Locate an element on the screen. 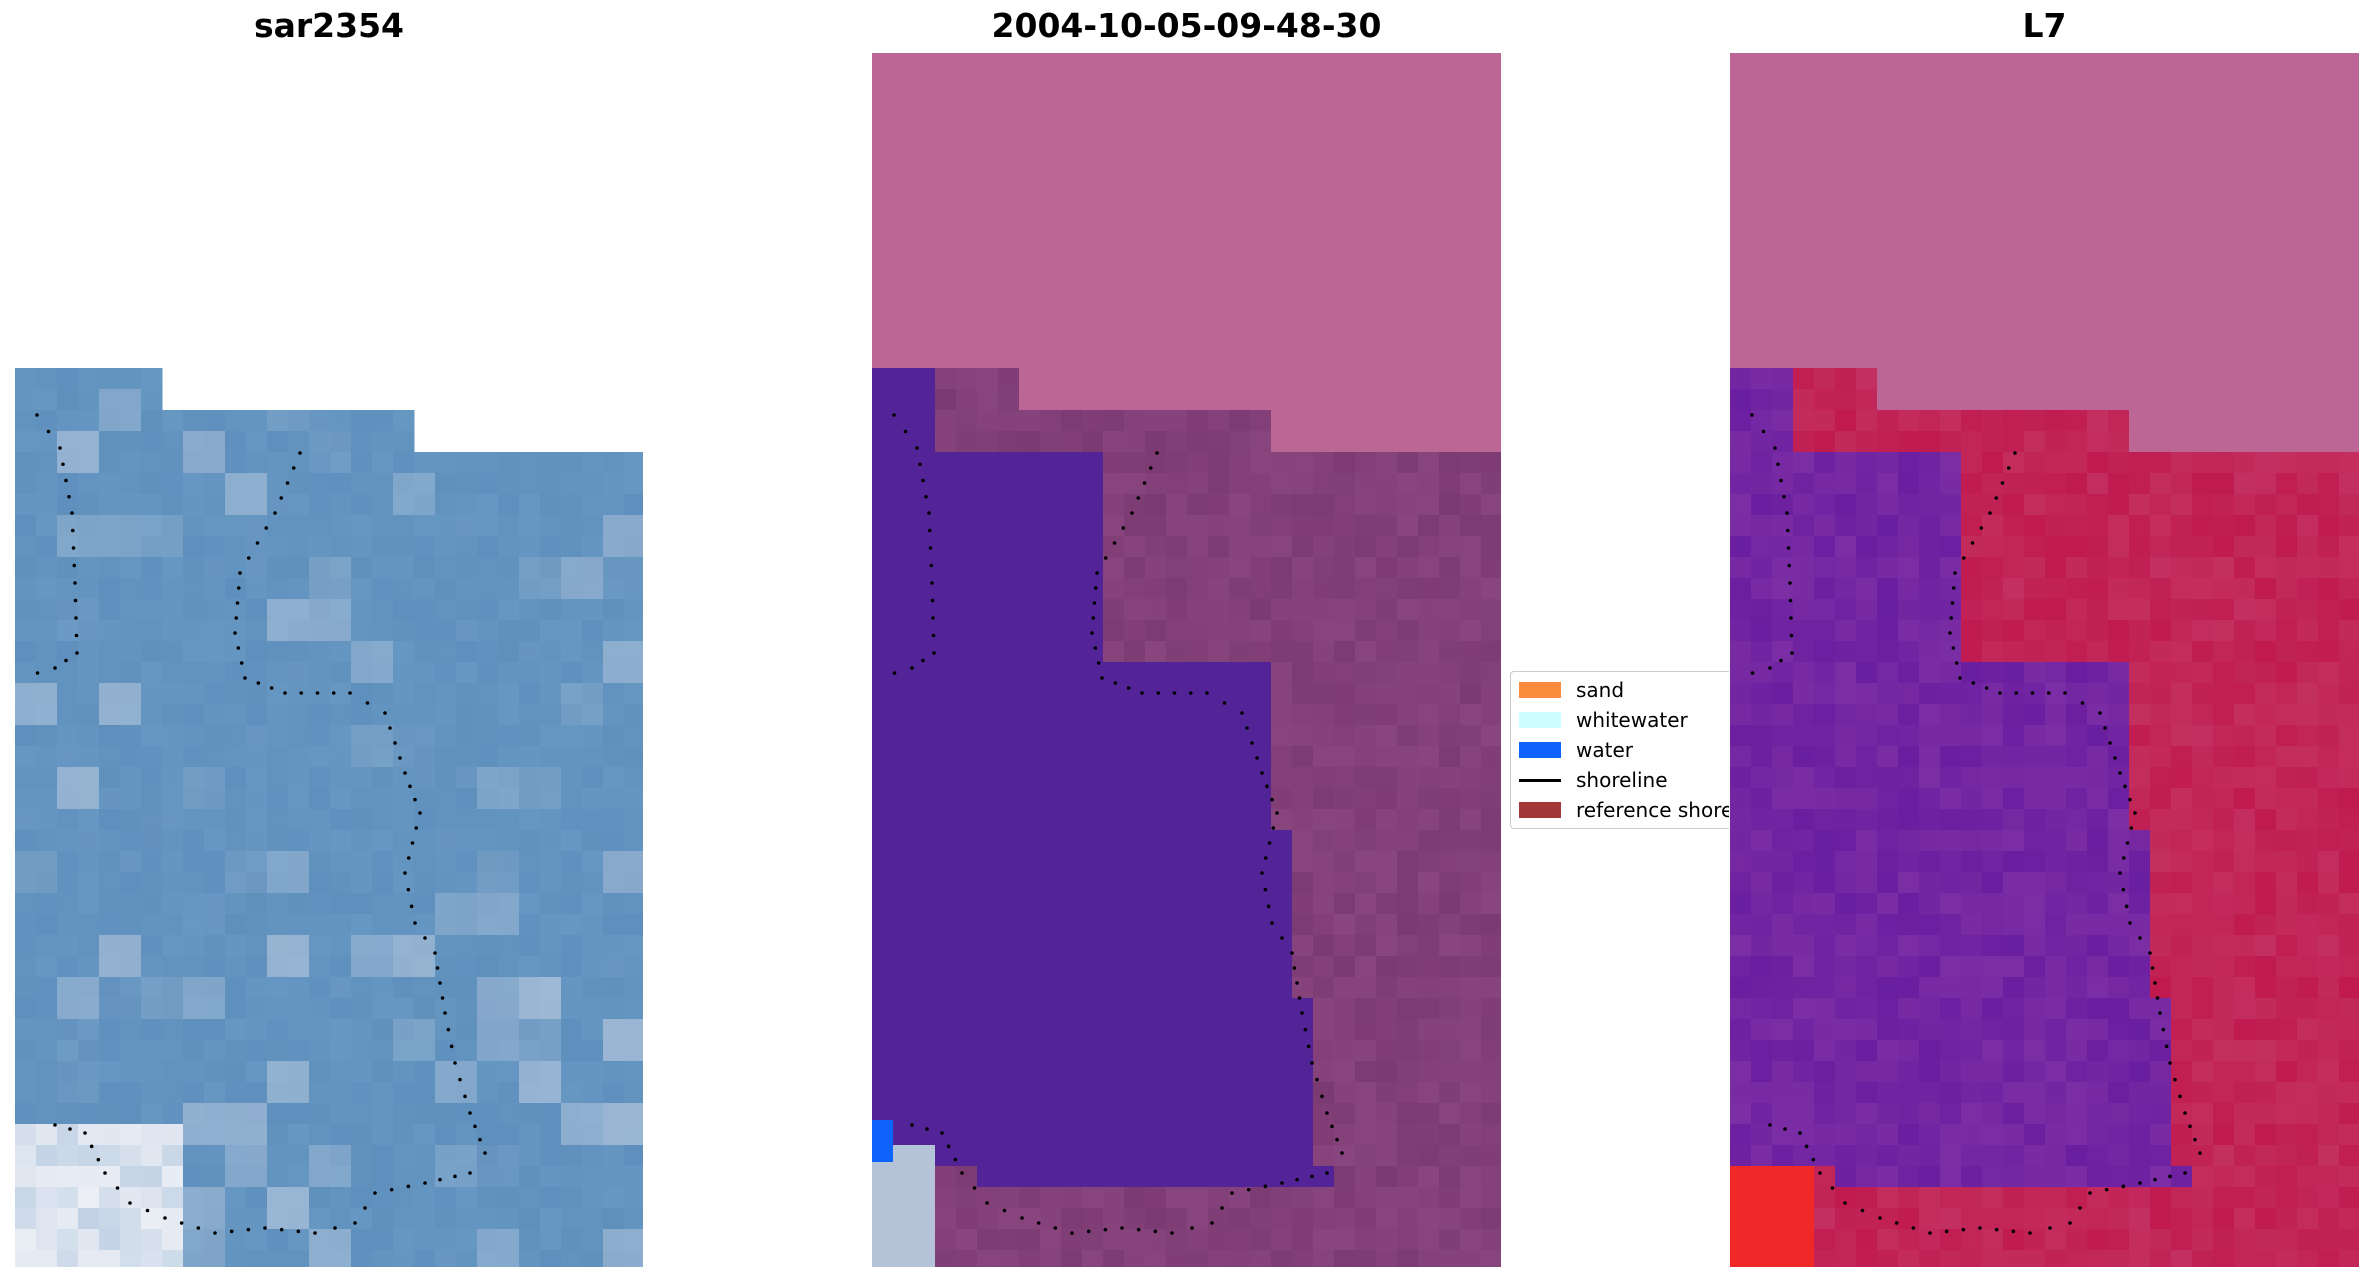 This screenshot has width=2373, height=1283. legend-item-shoreline: shoreline is located at coordinates (1624, 780).